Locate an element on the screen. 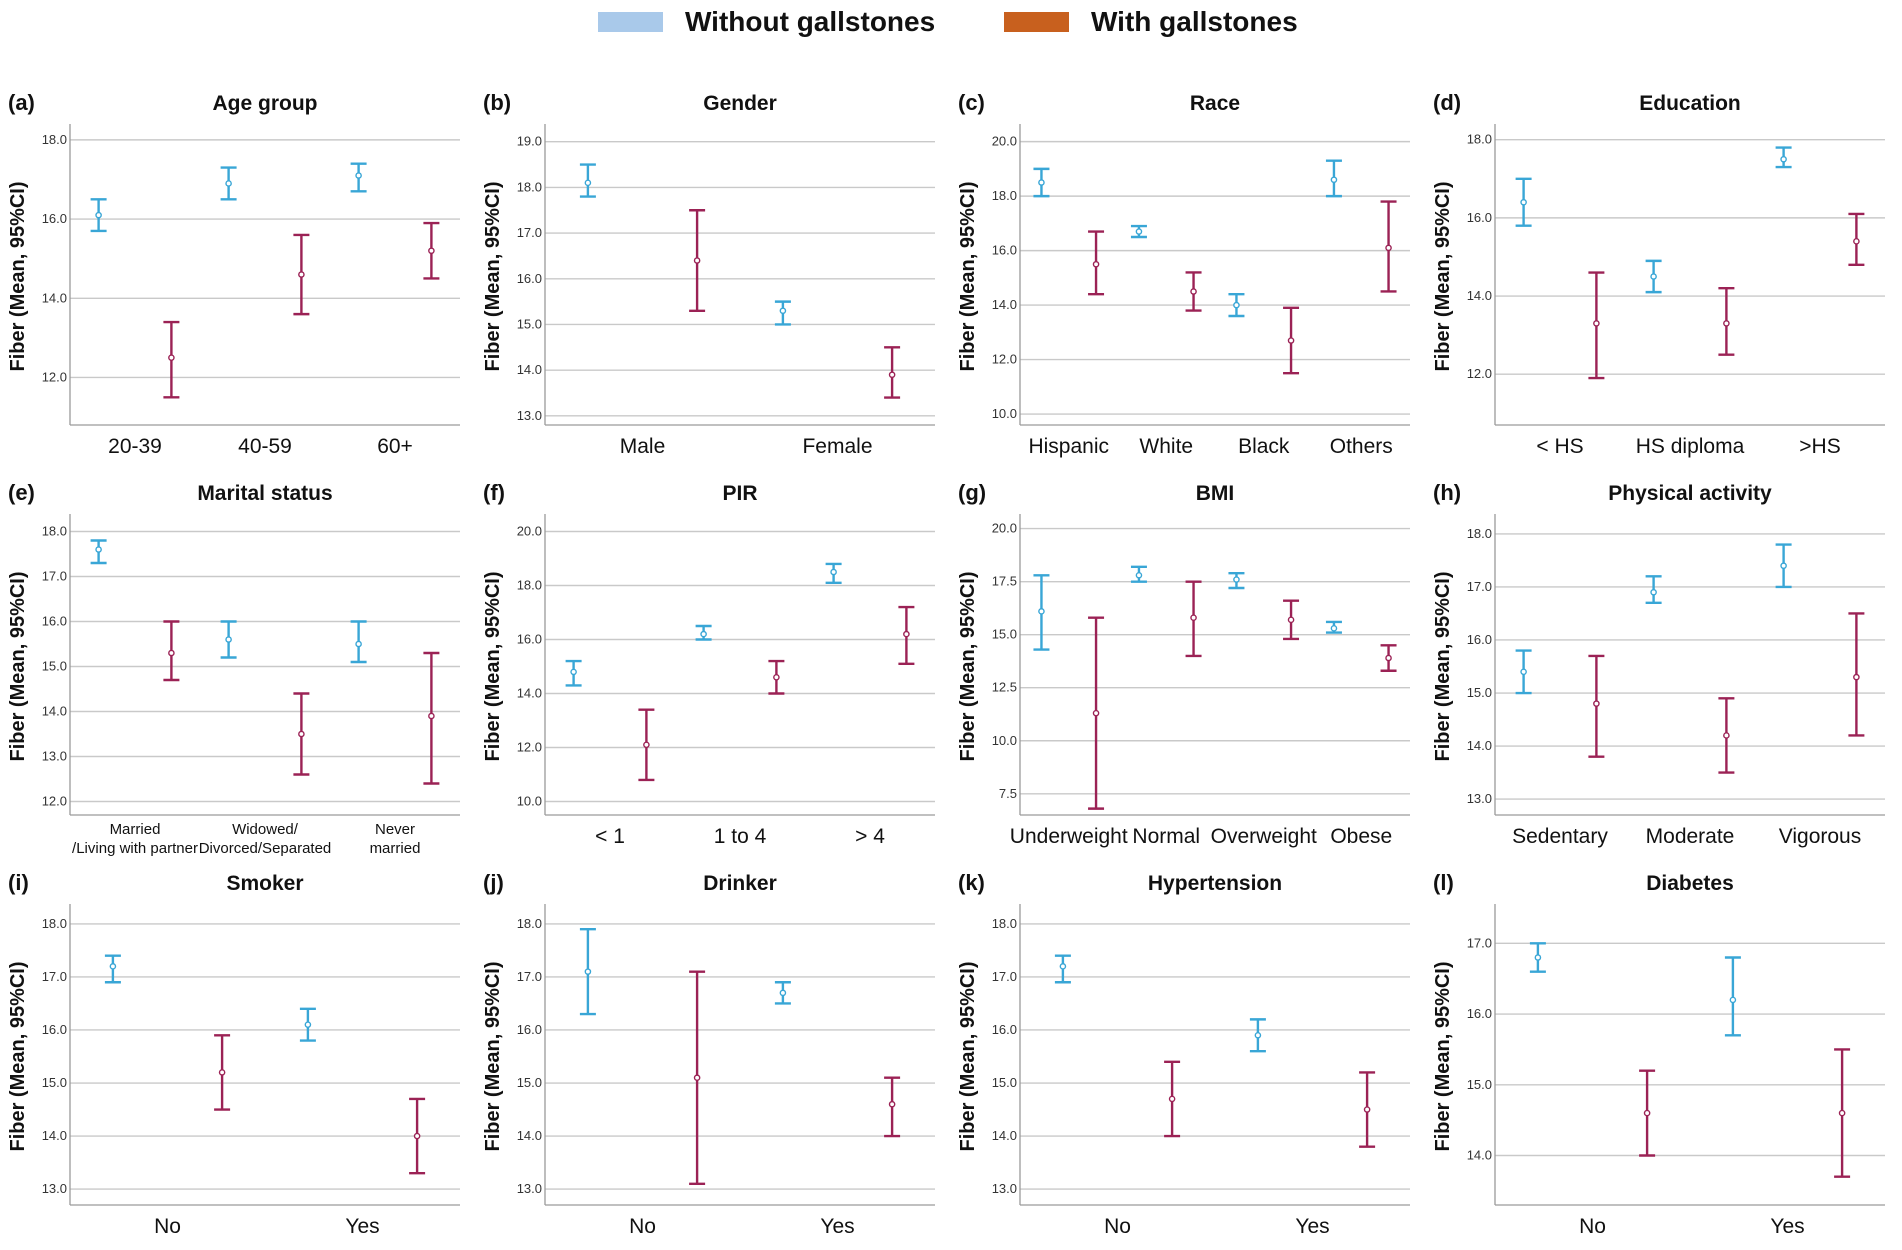 This screenshot has width=1902, height=1250. chart-title: Diabetes is located at coordinates (1690, 883).